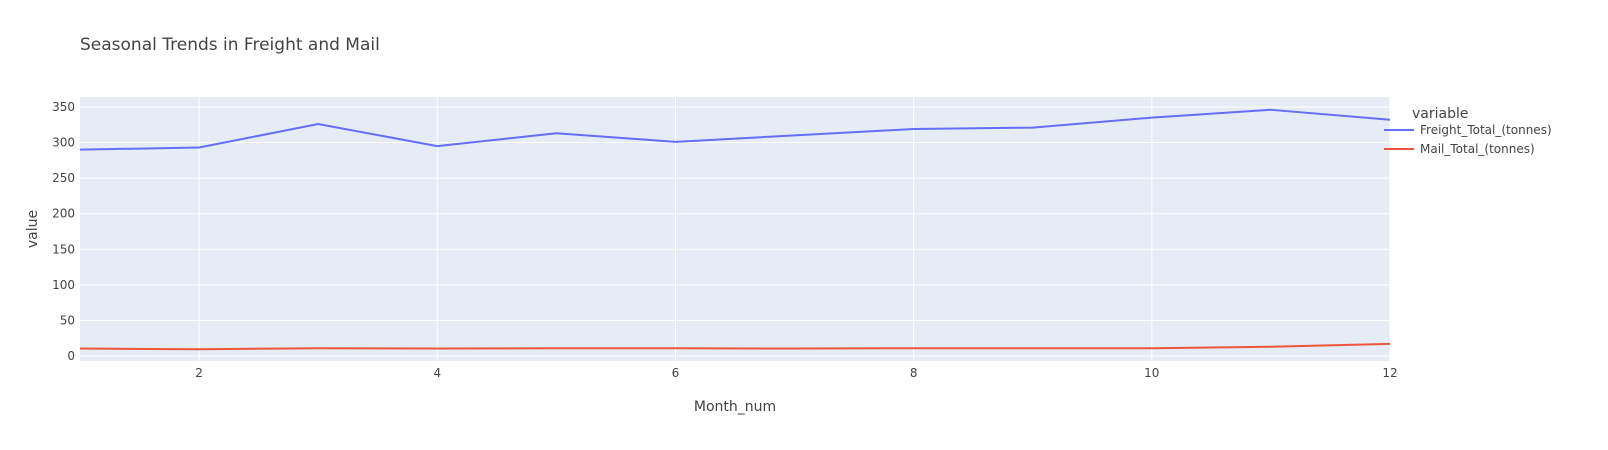 This screenshot has height=450, width=1608. Describe the element at coordinates (437, 373) in the screenshot. I see `x-tick-label: 4` at that location.